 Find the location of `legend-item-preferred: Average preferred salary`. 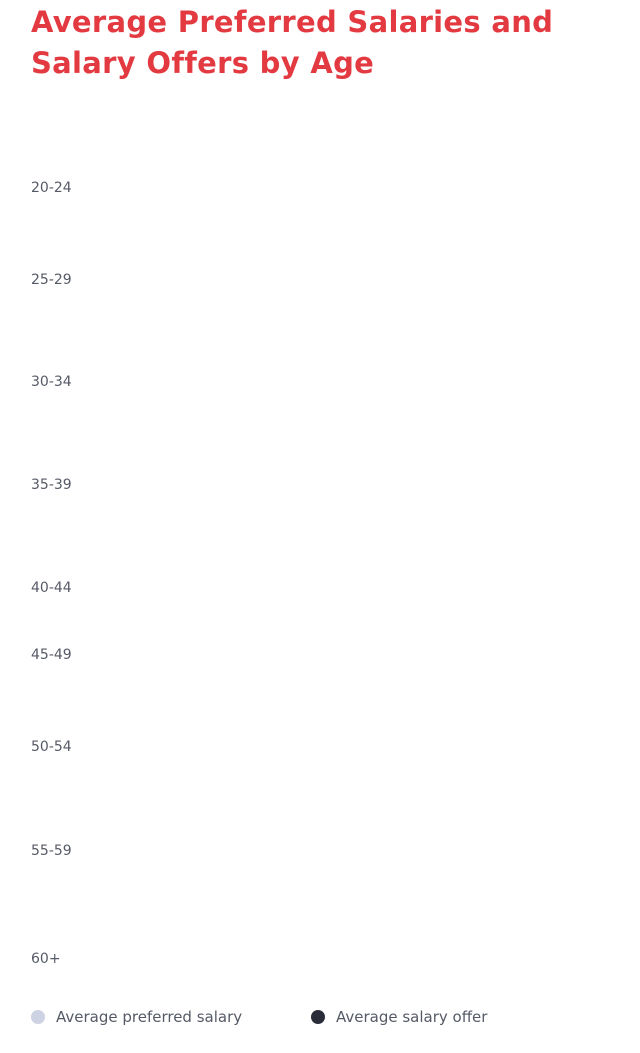

legend-item-preferred: Average preferred salary is located at coordinates (136, 1017).